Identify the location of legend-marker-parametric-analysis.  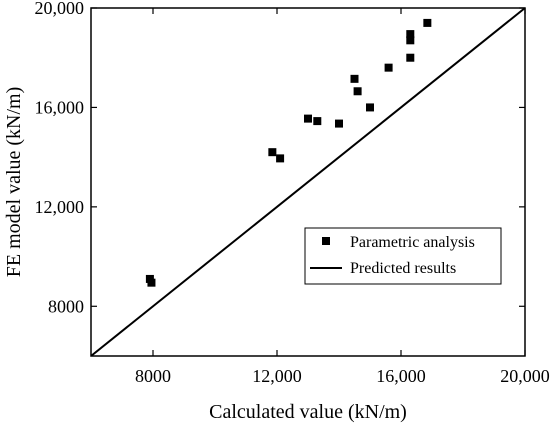
(326, 241).